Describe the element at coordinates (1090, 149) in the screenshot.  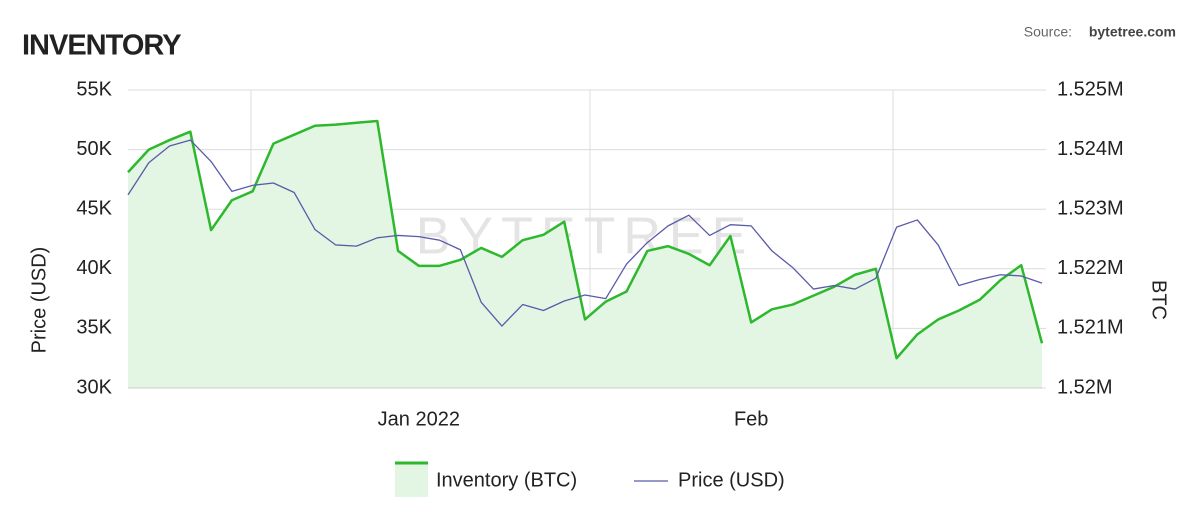
I see `y2-tick-label: 1.524M` at that location.